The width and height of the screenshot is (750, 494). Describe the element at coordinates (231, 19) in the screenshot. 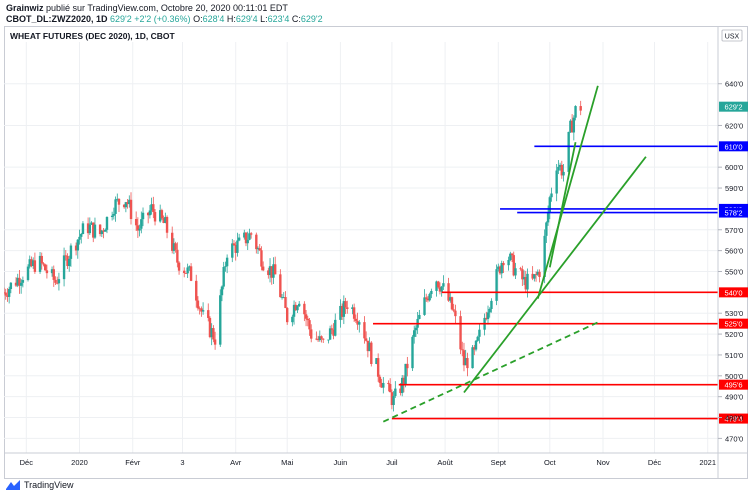

I see `high-label: H:` at that location.